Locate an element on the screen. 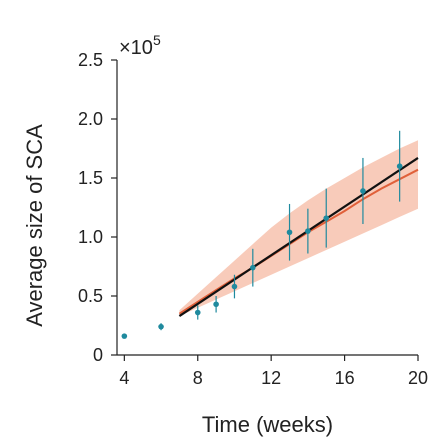 This screenshot has height=445, width=430. y-axis-title: Average size of SCA is located at coordinates (34, 225).